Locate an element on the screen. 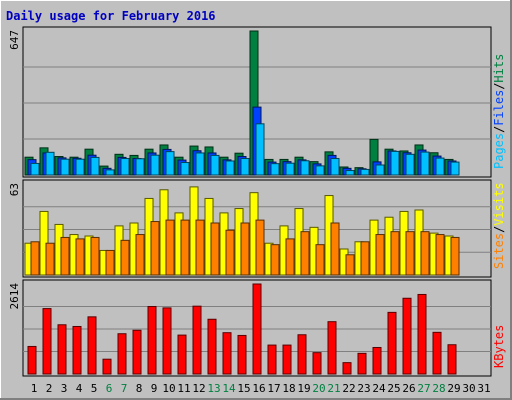 This screenshot has height=400, width=512. axis-max-label: 63 is located at coordinates (14, 189).